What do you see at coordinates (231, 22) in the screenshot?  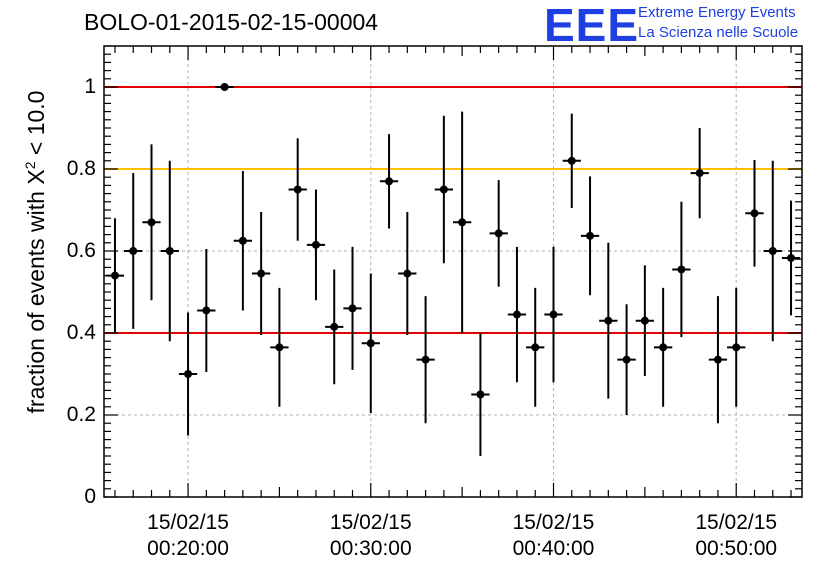 I see `chart-title: BOLO-01-2015-02-15-00004` at bounding box center [231, 22].